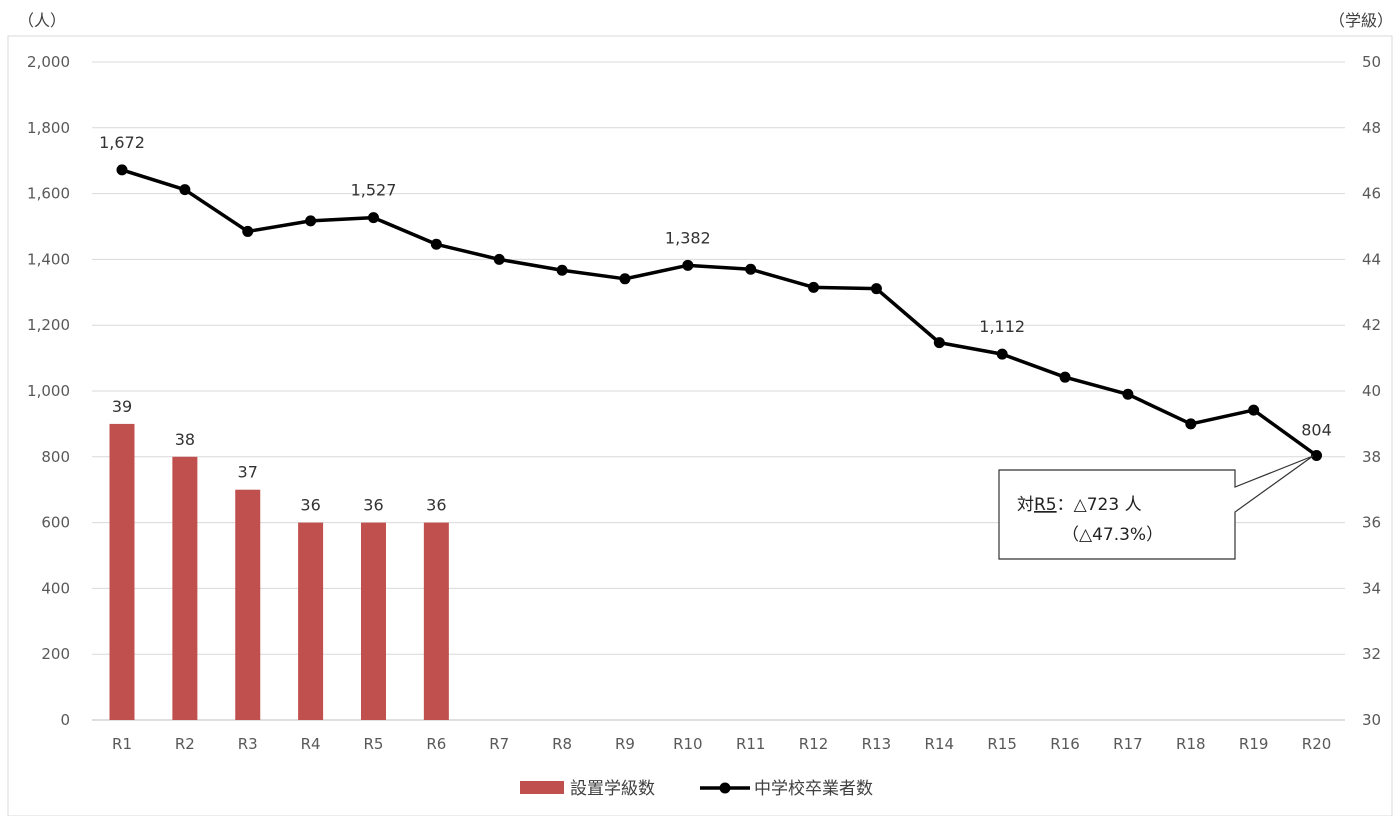 The width and height of the screenshot is (1395, 816). I want to click on right-tick-label: 44, so click(1371, 259).